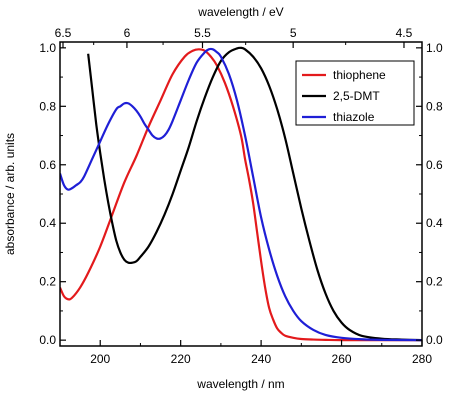 The height and width of the screenshot is (400, 459). I want to click on top-tick-label: 6, so click(127, 33).